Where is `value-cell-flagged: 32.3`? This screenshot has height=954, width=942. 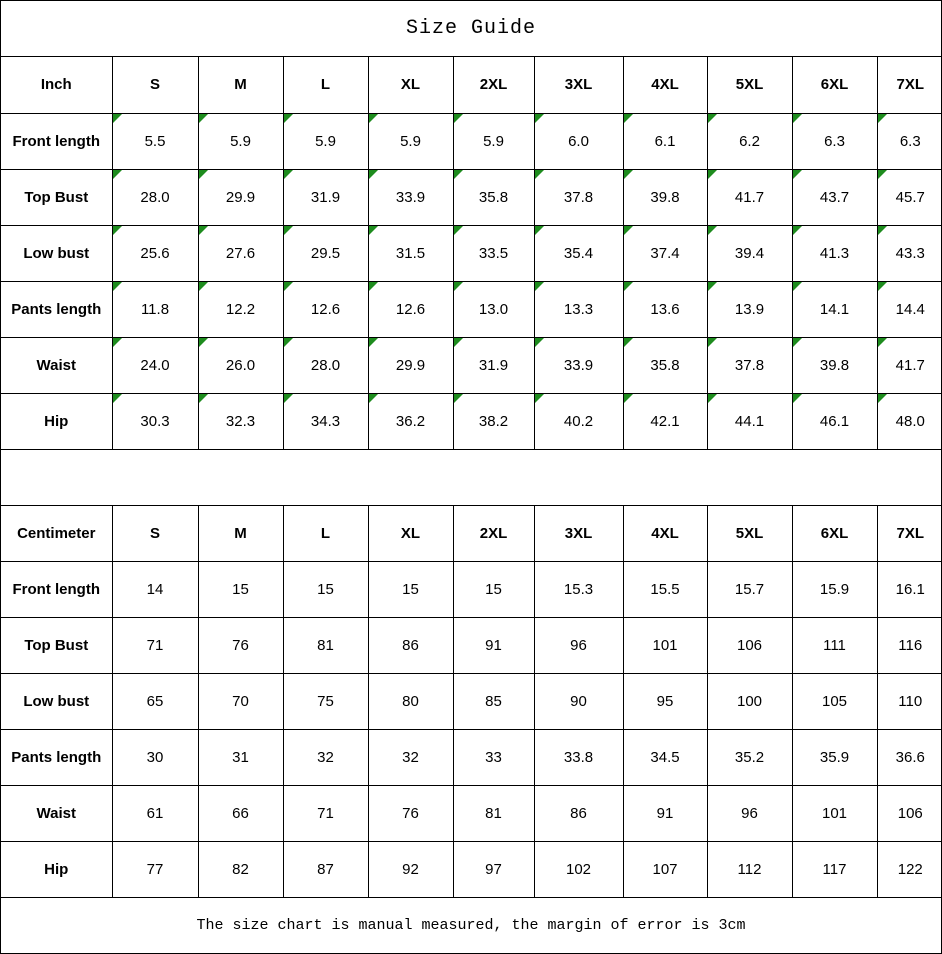 value-cell-flagged: 32.3 is located at coordinates (240, 421).